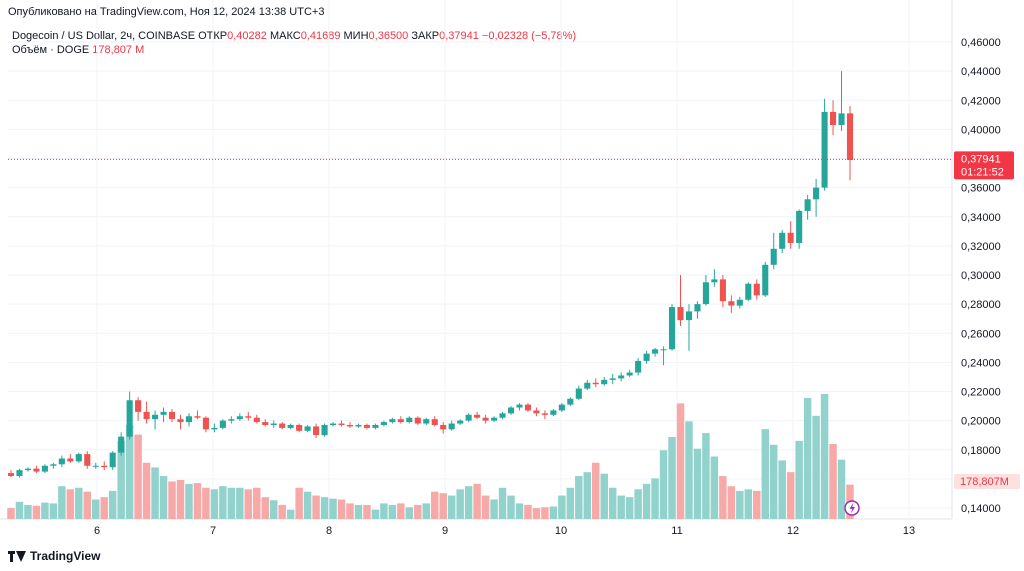  Describe the element at coordinates (51, 50) in the screenshot. I see `volume-label: Объём · DOGE` at that location.